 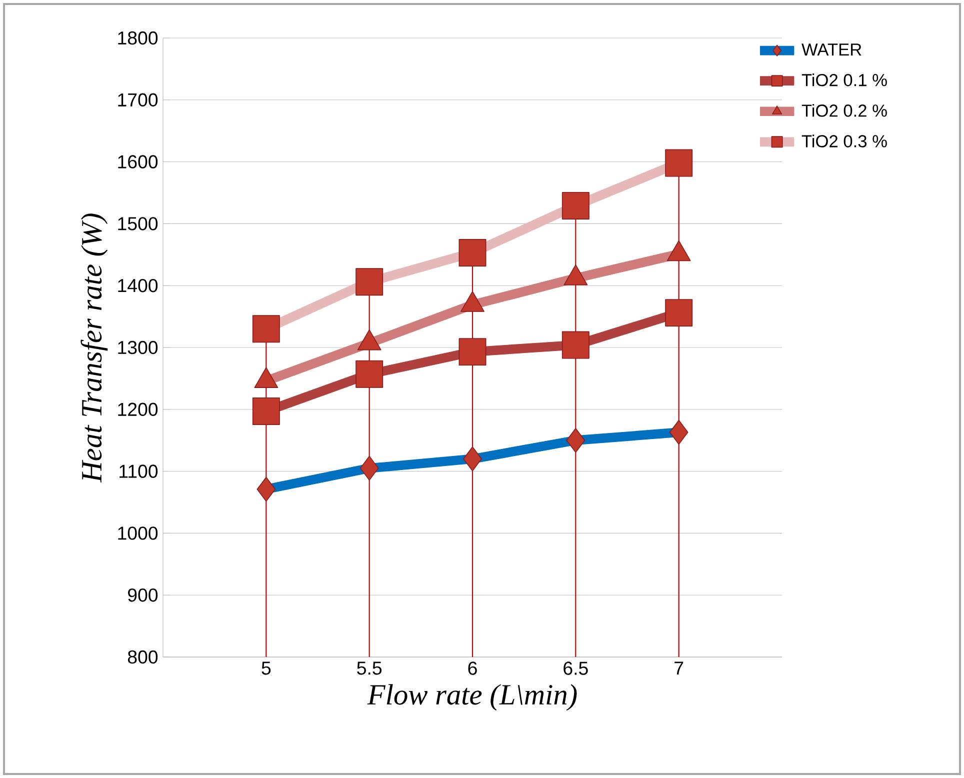 I want to click on legend-label: TiO2 0.3 %, so click(x=844, y=141).